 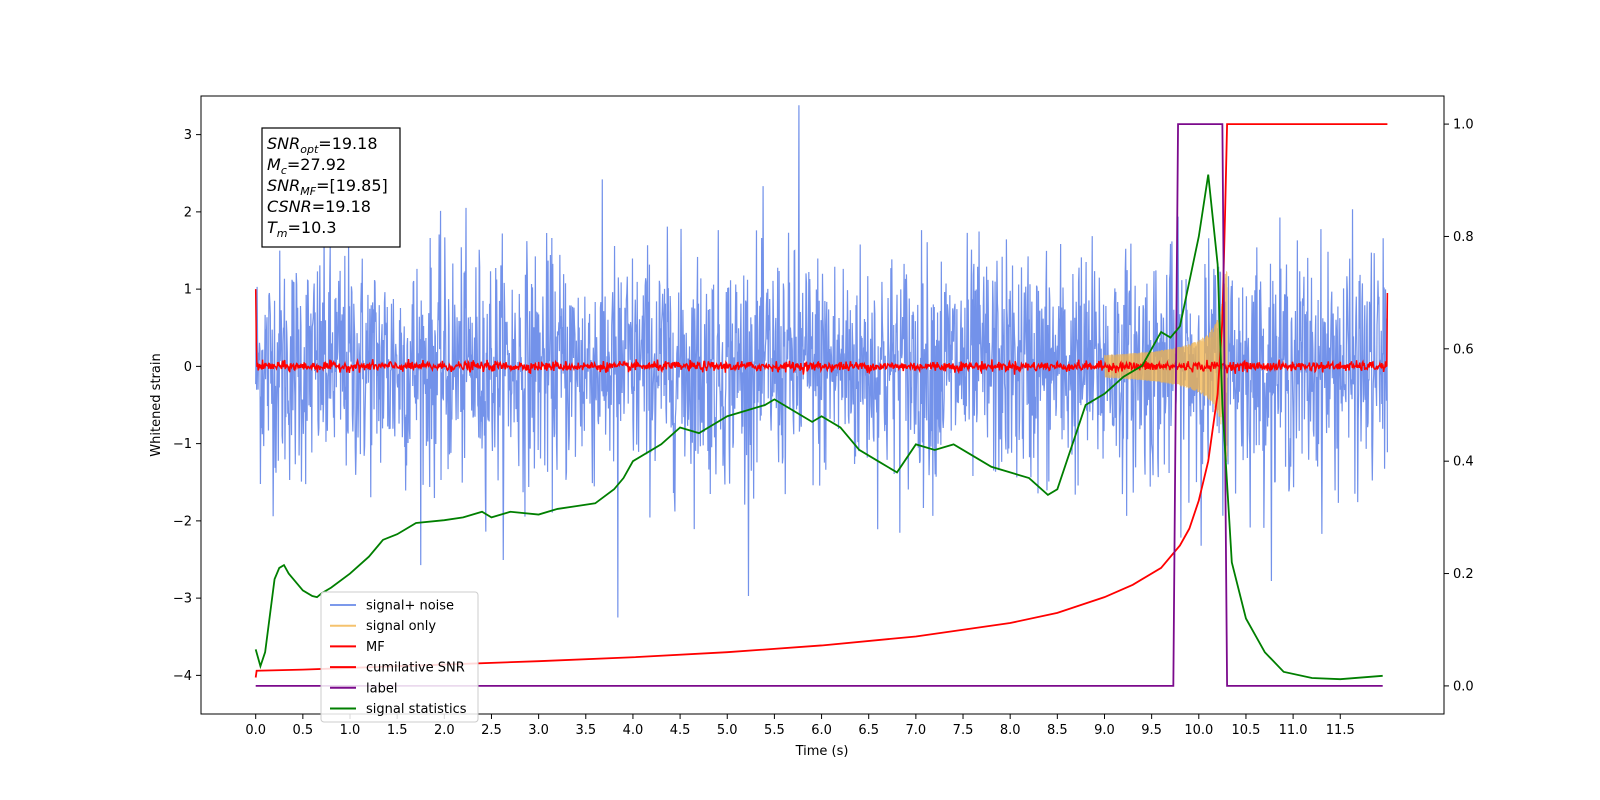 I want to click on y-tick-label-right: 0.8, so click(x=1463, y=237).